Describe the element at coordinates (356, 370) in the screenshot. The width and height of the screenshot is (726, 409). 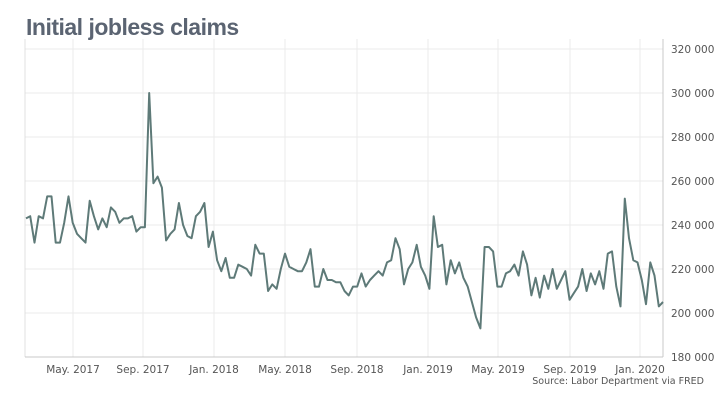
I see `x-tick-label: Sep. 2018` at that location.